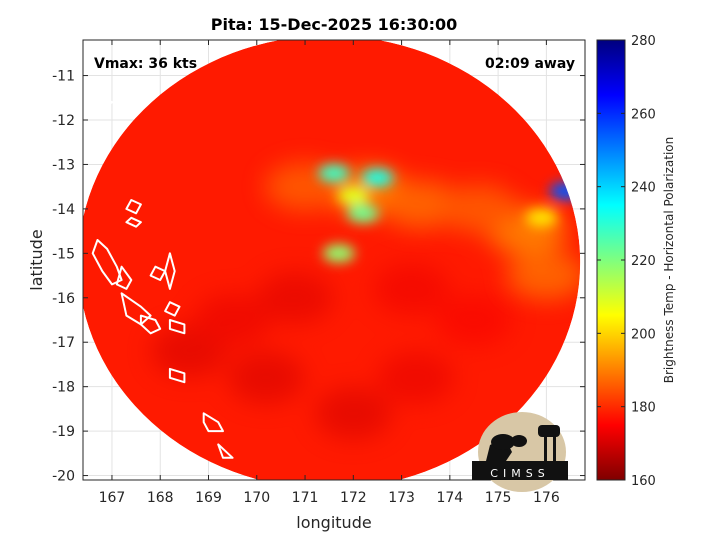 This screenshot has height=540, width=720. Describe the element at coordinates (498, 498) in the screenshot. I see `x-tick-label: 175` at that location.